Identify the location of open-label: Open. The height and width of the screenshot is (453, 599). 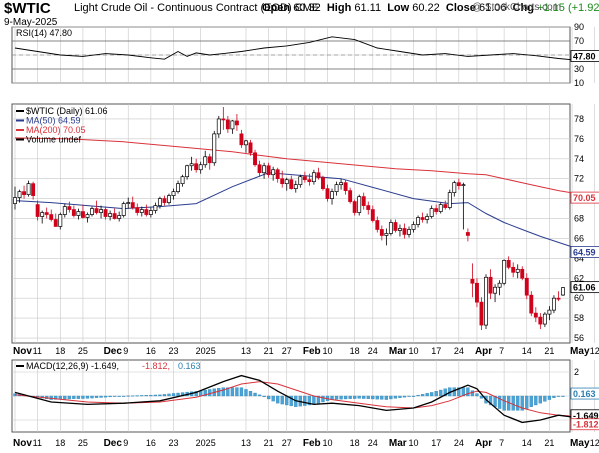
(276, 8).